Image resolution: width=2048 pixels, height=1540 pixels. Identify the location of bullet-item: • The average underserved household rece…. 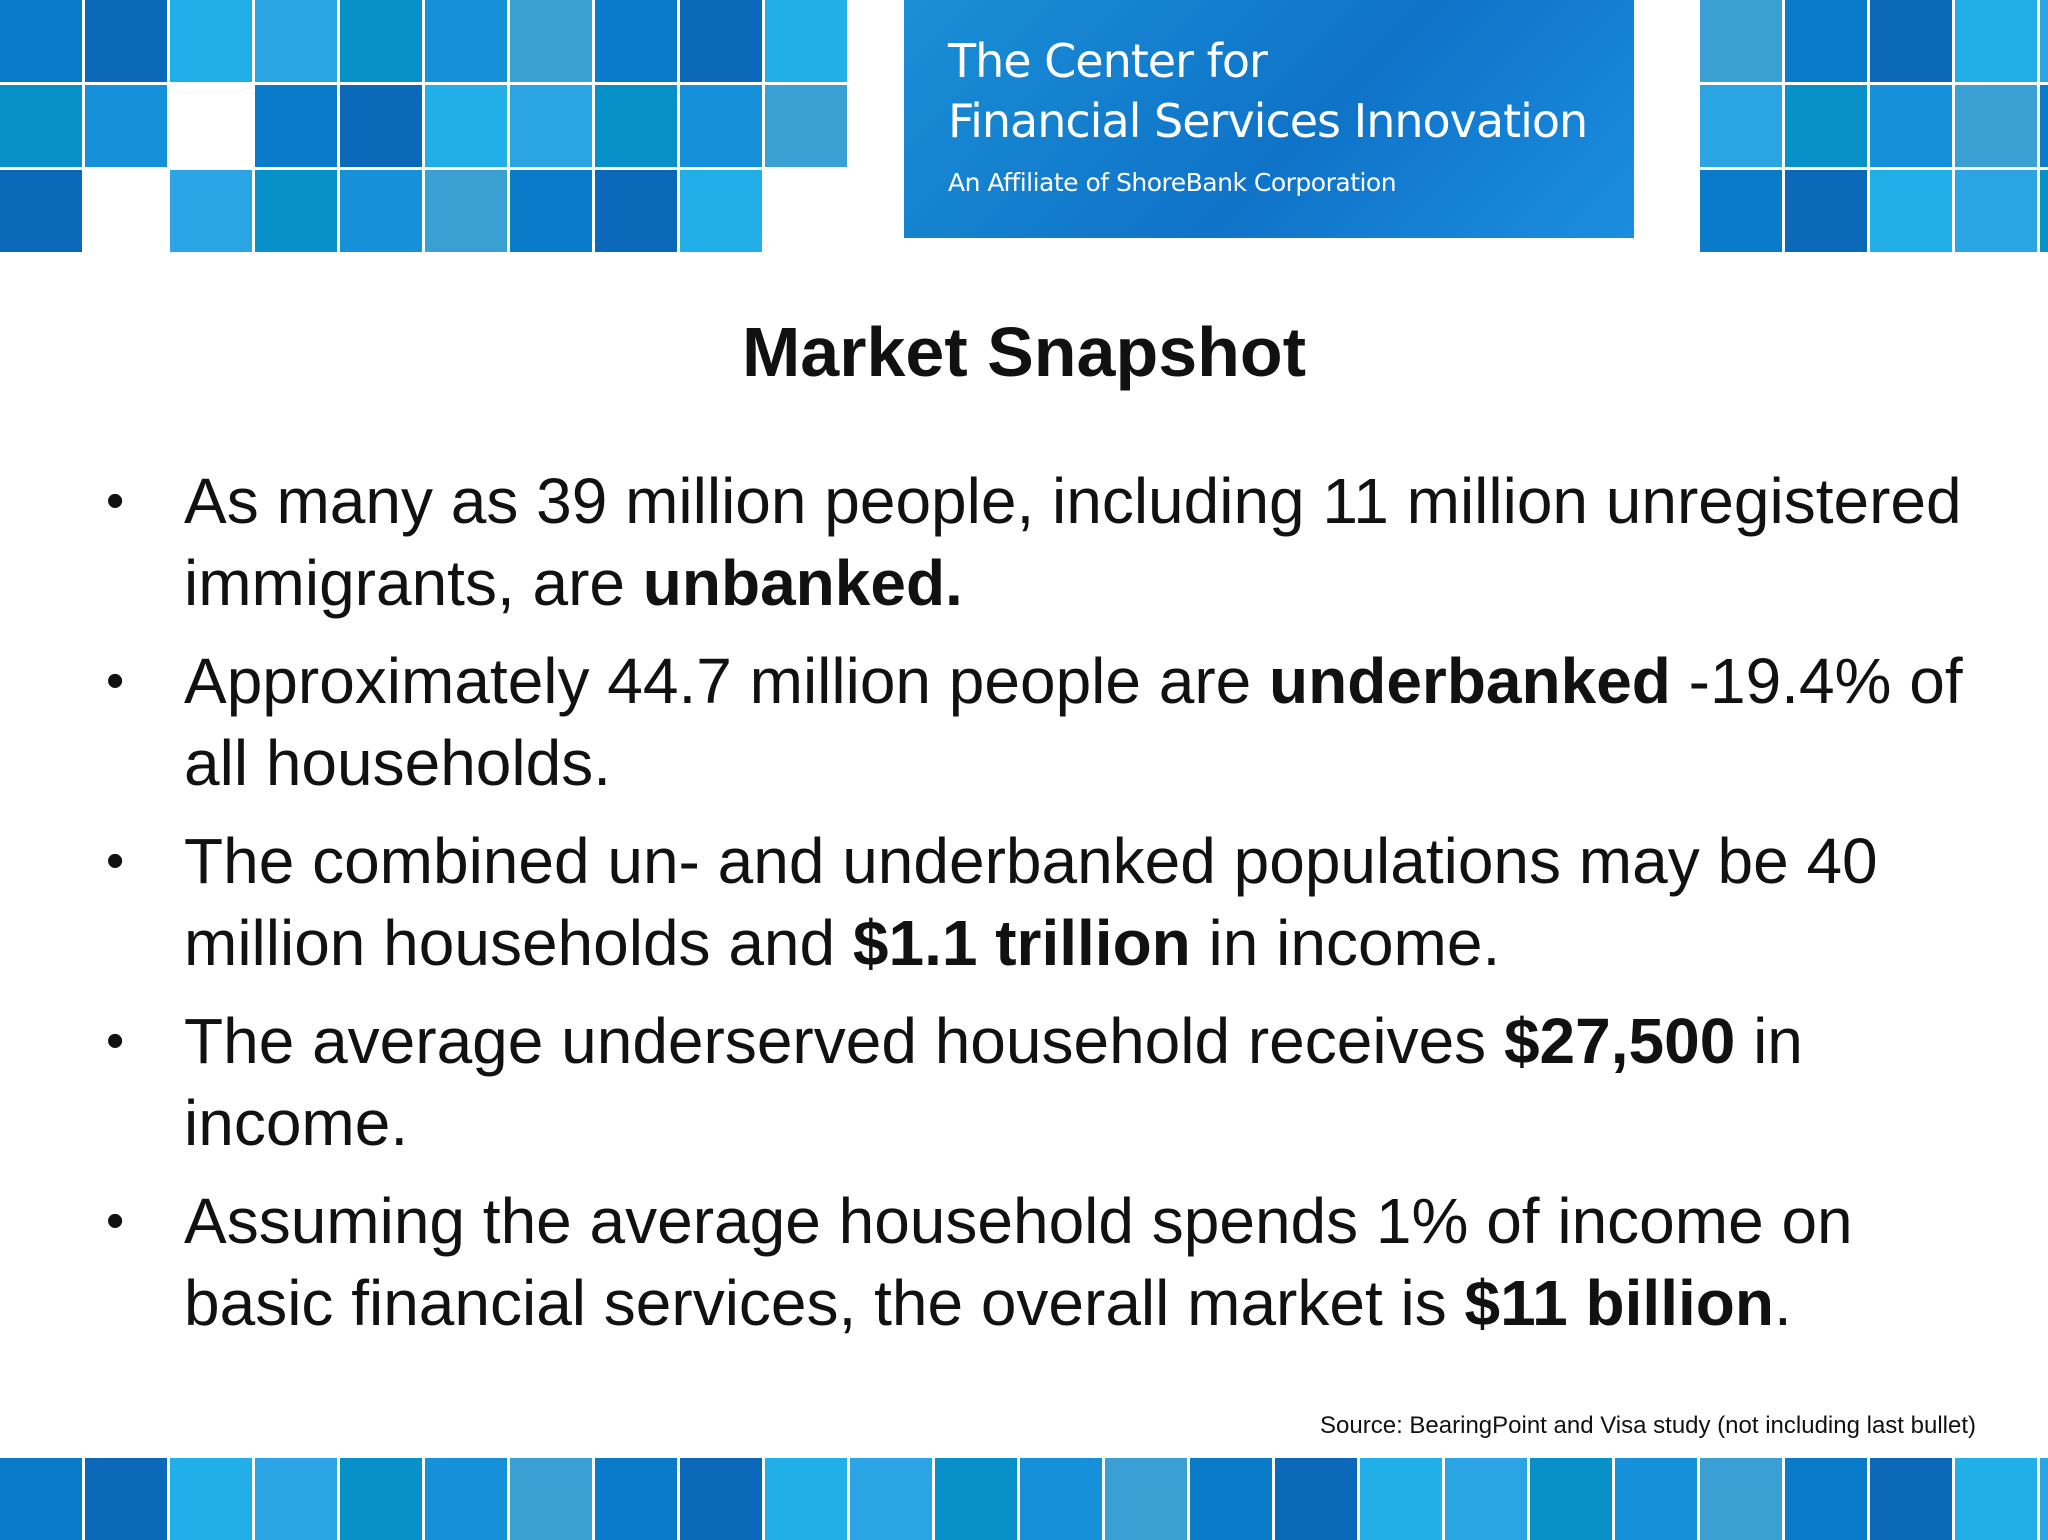
(1050, 1082).